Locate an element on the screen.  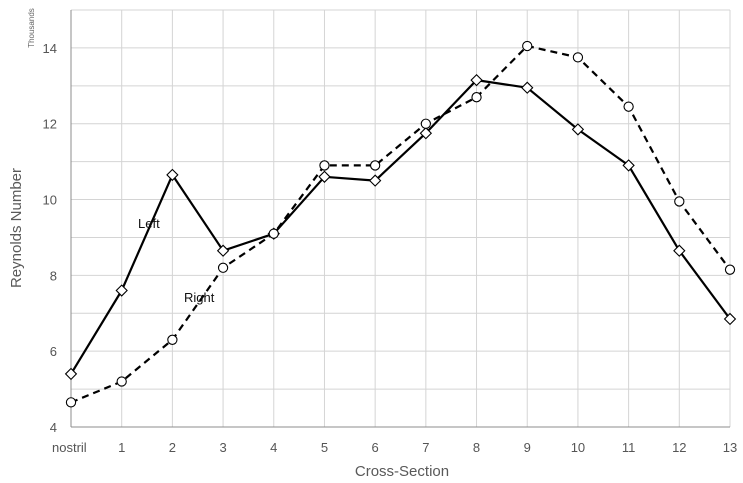
x-tick-label: 7 is located at coordinates (425, 447).